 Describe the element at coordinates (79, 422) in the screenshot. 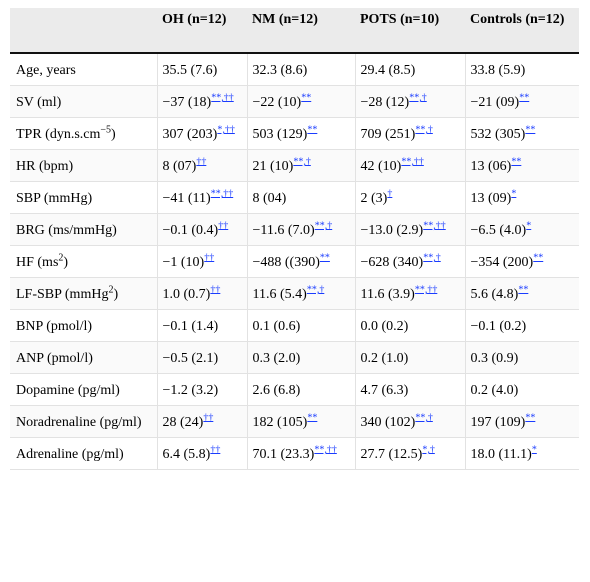

I see `row-label-text: Noradrenaline (pg/ml)` at that location.